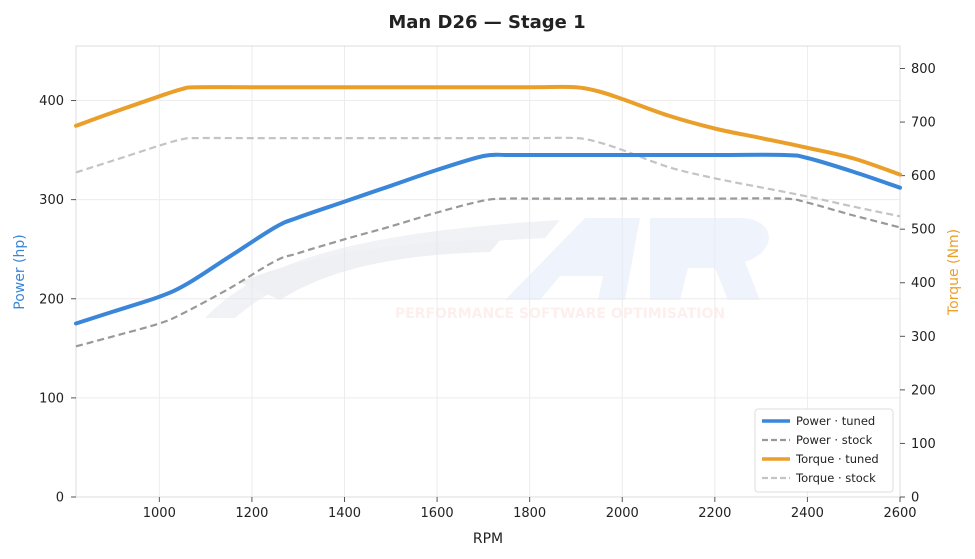  I want to click on legend-label: Power · stock, so click(834, 440).